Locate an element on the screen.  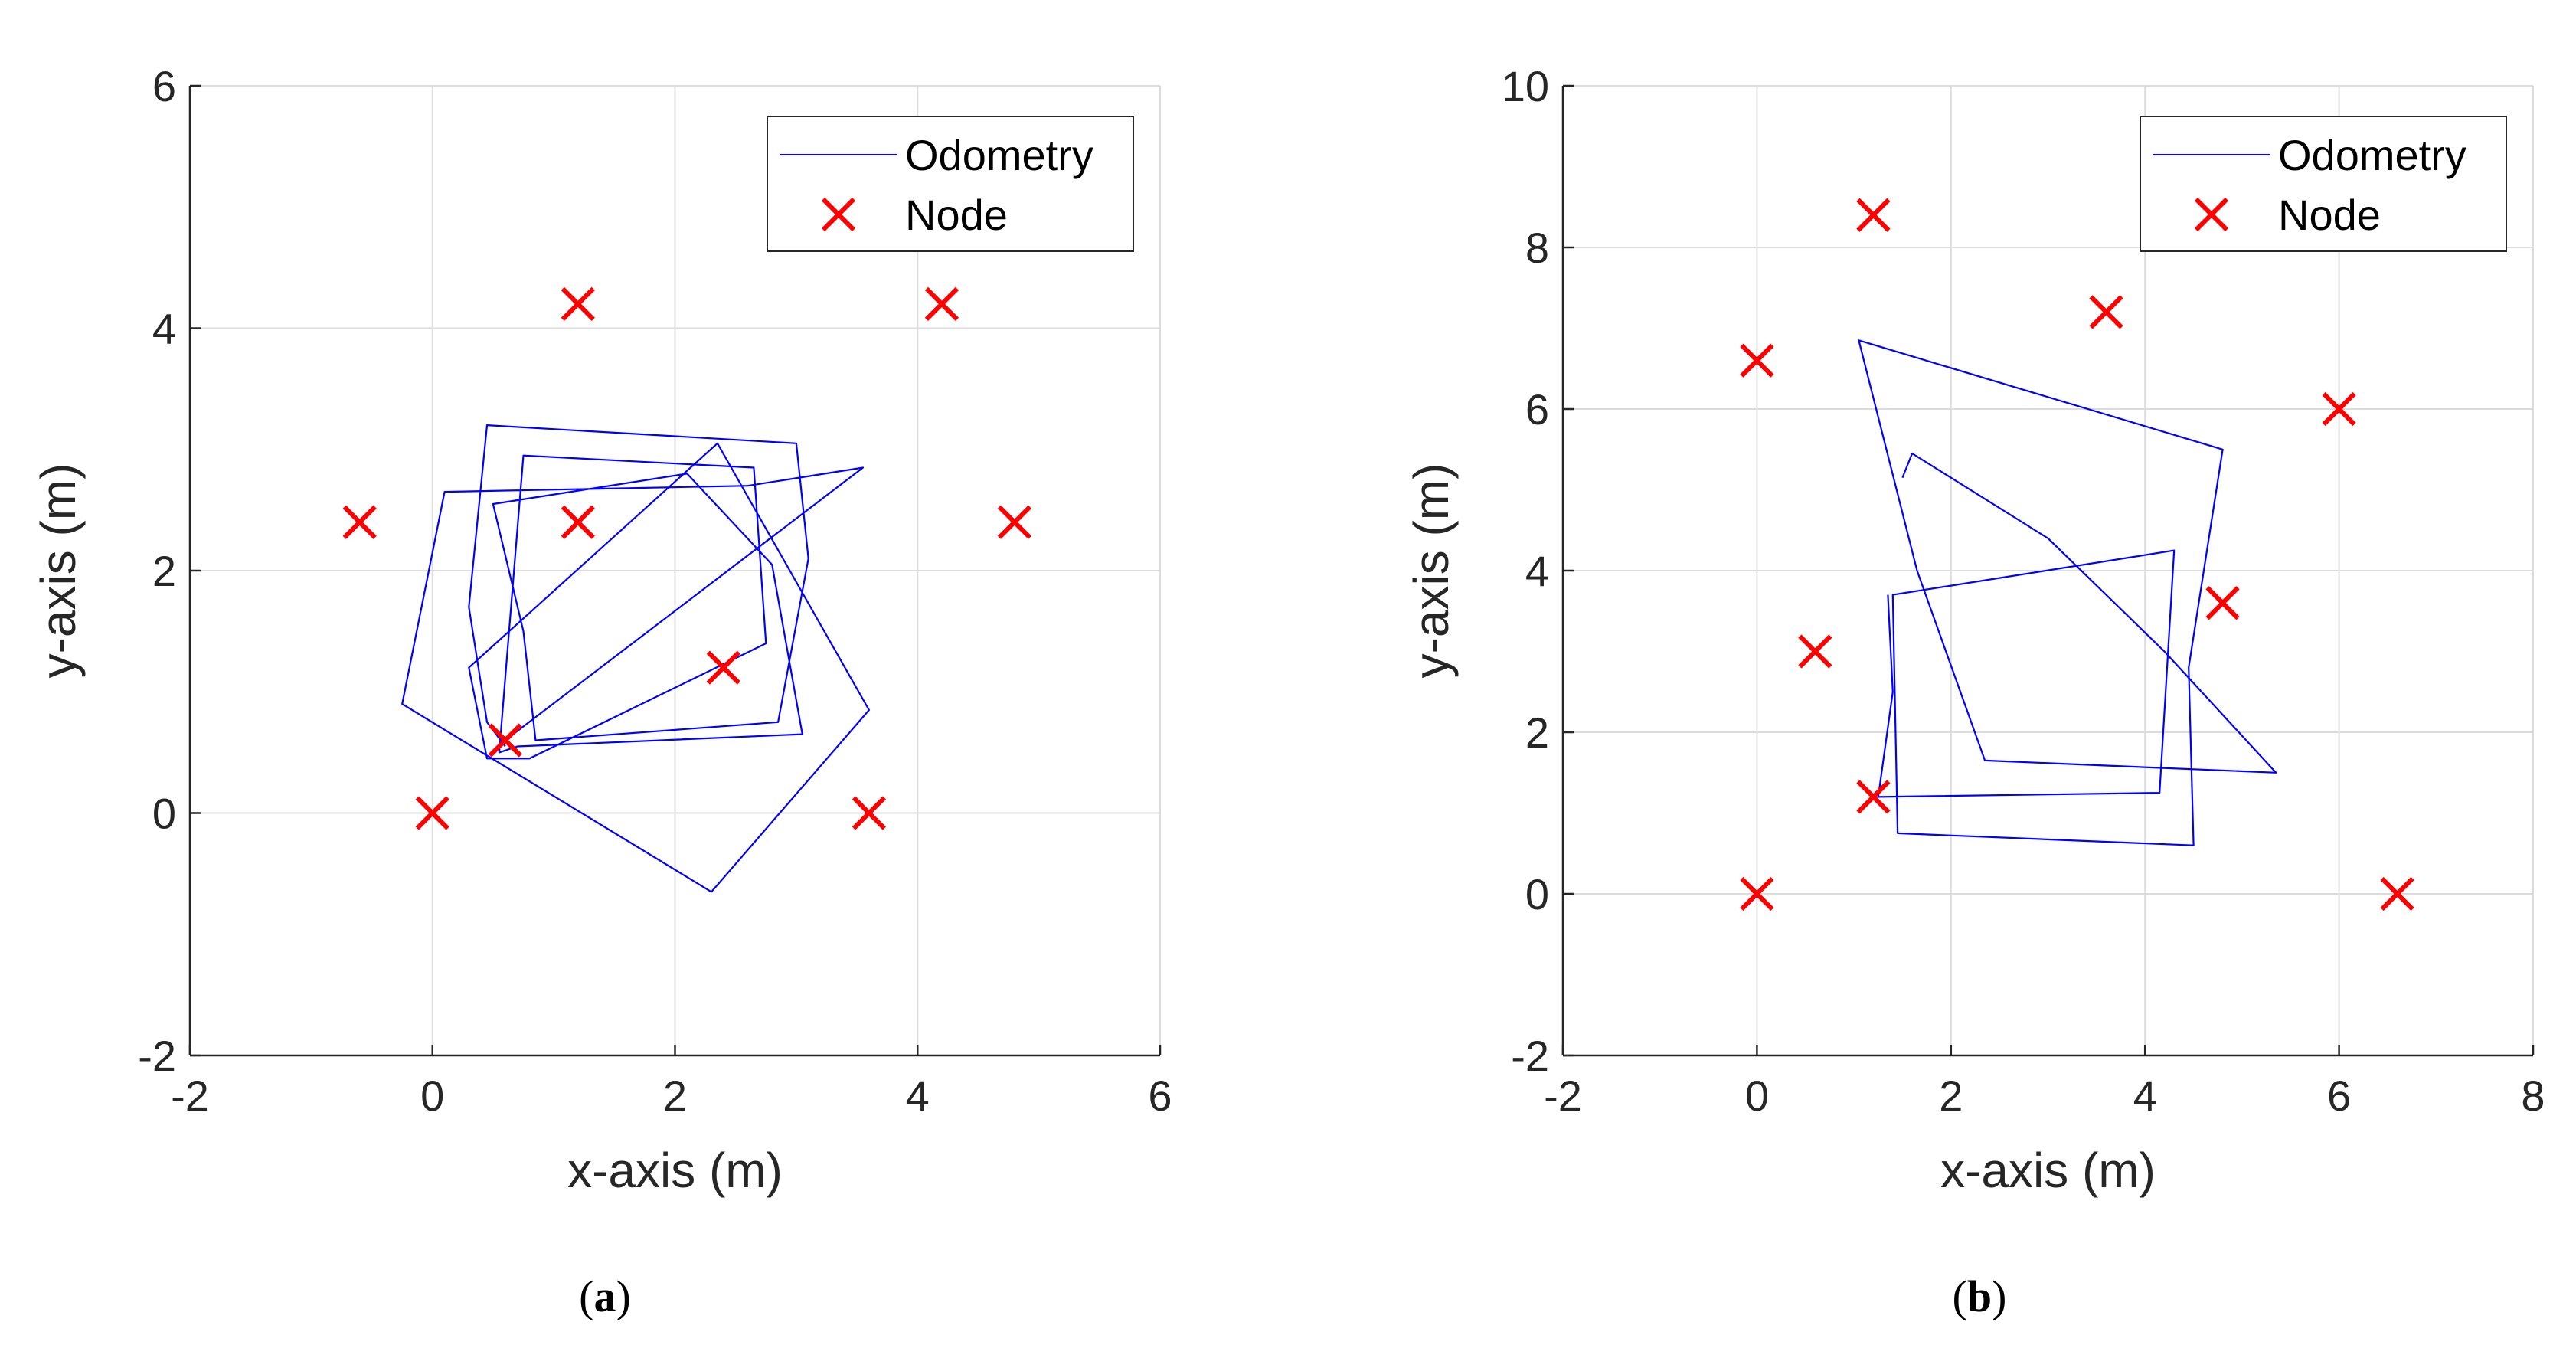
panel-b-legend-odometry-label: Odometry is located at coordinates (2372, 155).